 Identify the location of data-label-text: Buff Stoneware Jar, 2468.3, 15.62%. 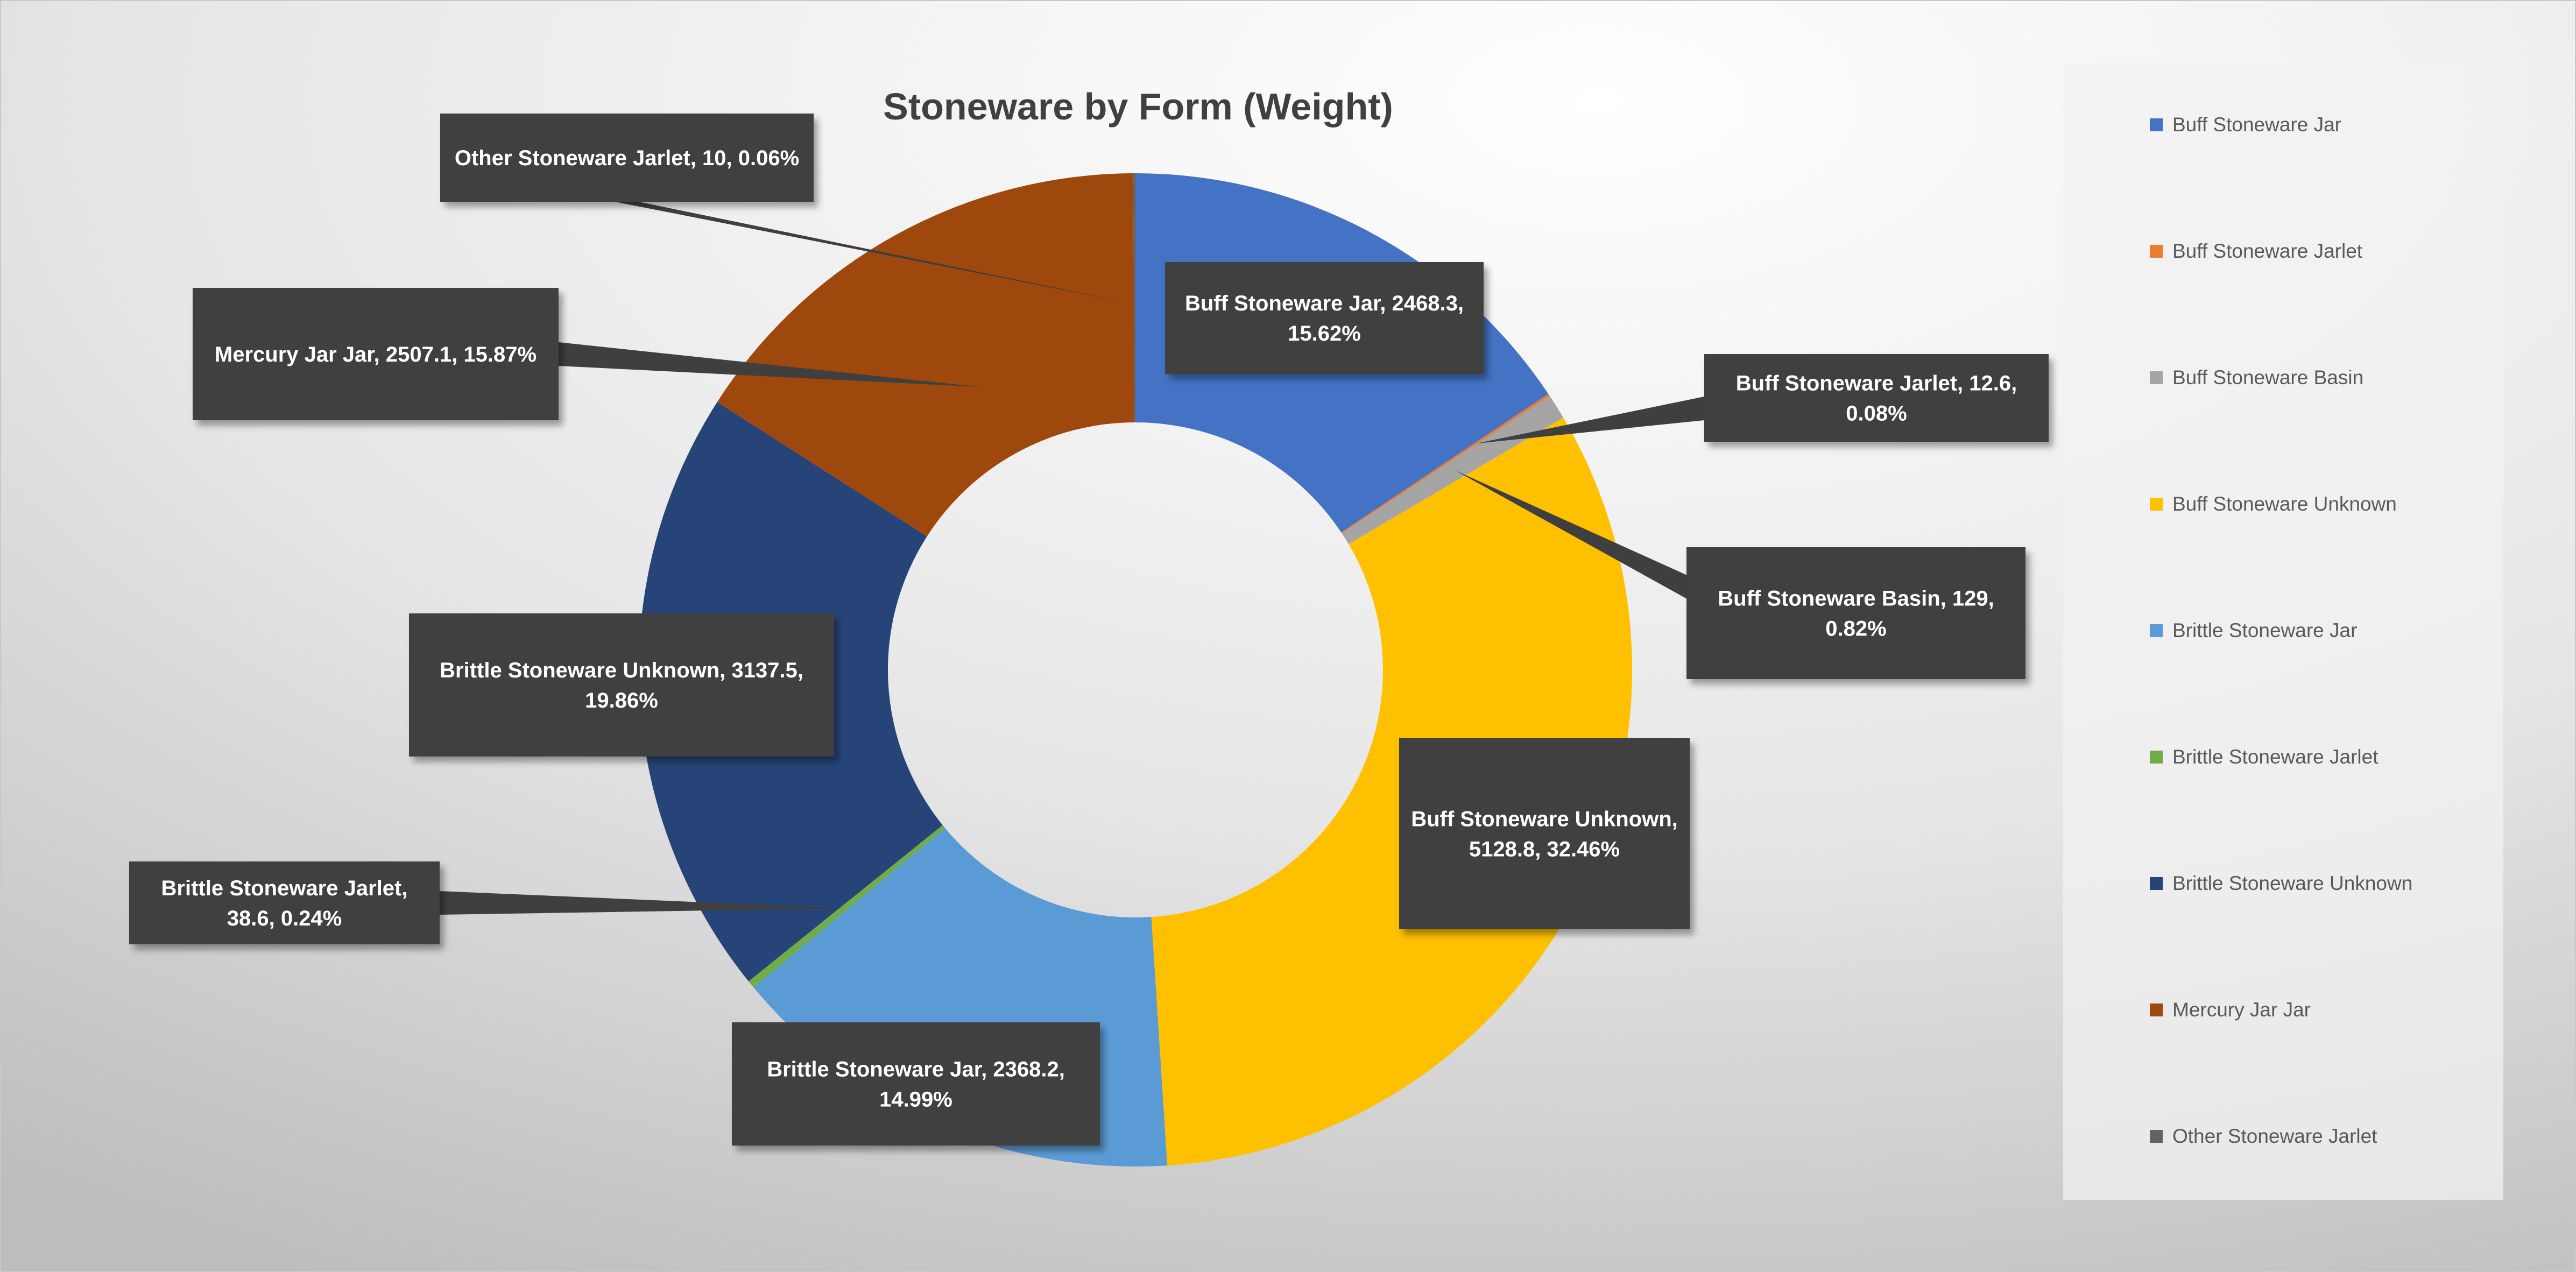
(1324, 318).